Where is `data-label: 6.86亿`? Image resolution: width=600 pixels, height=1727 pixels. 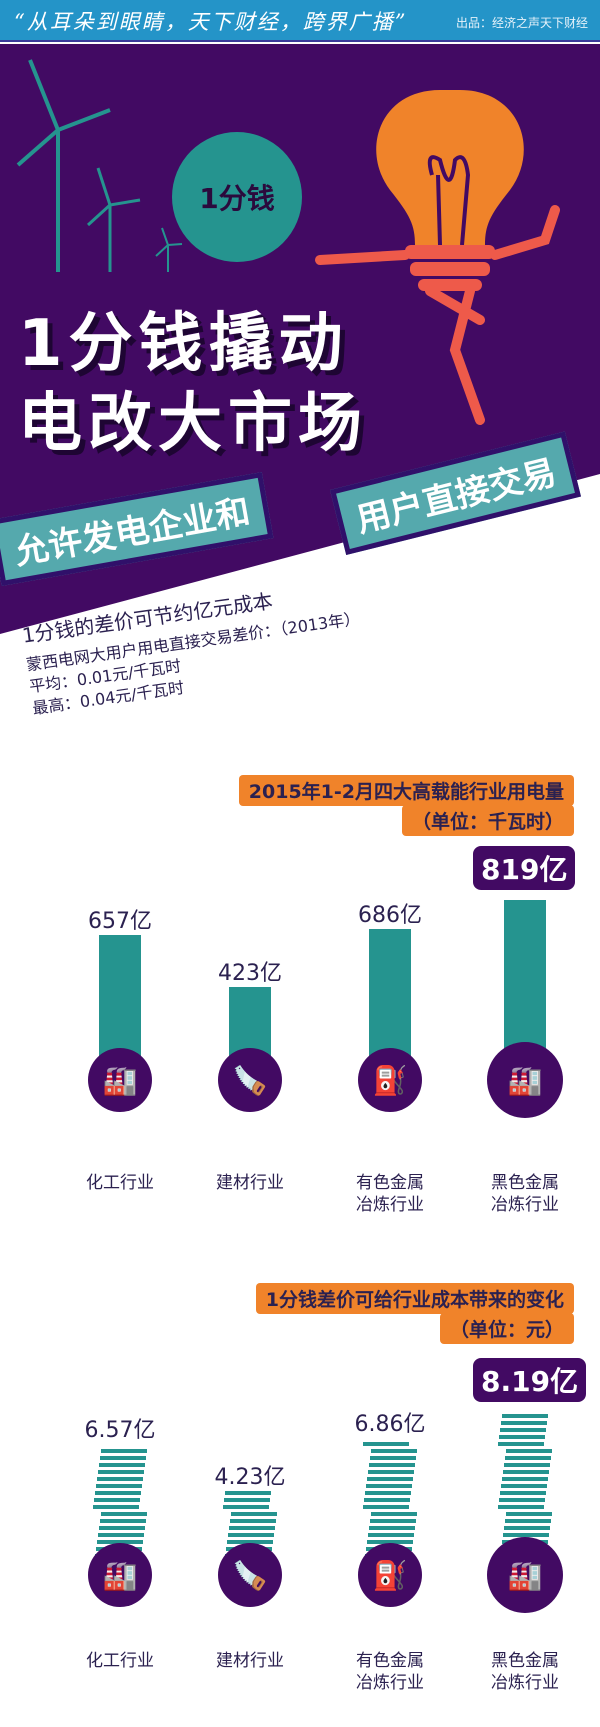 data-label: 6.86亿 is located at coordinates (390, 1425).